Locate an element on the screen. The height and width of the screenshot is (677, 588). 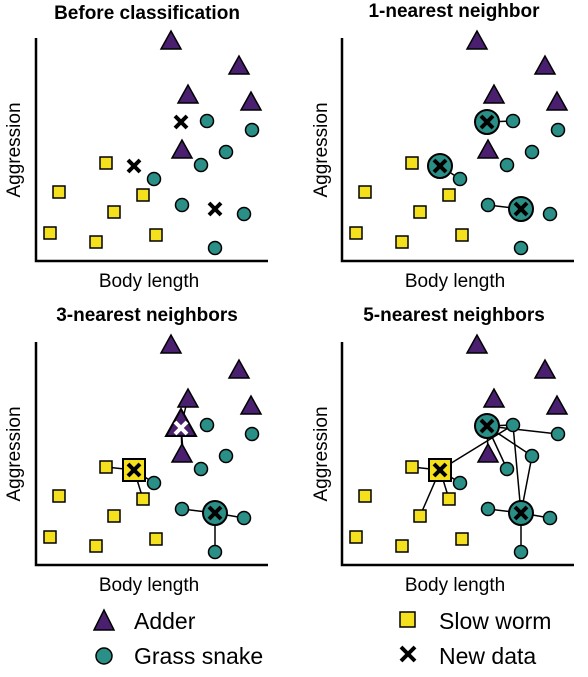
p1-new-data-3-stroke-b is located at coordinates (215, 209).